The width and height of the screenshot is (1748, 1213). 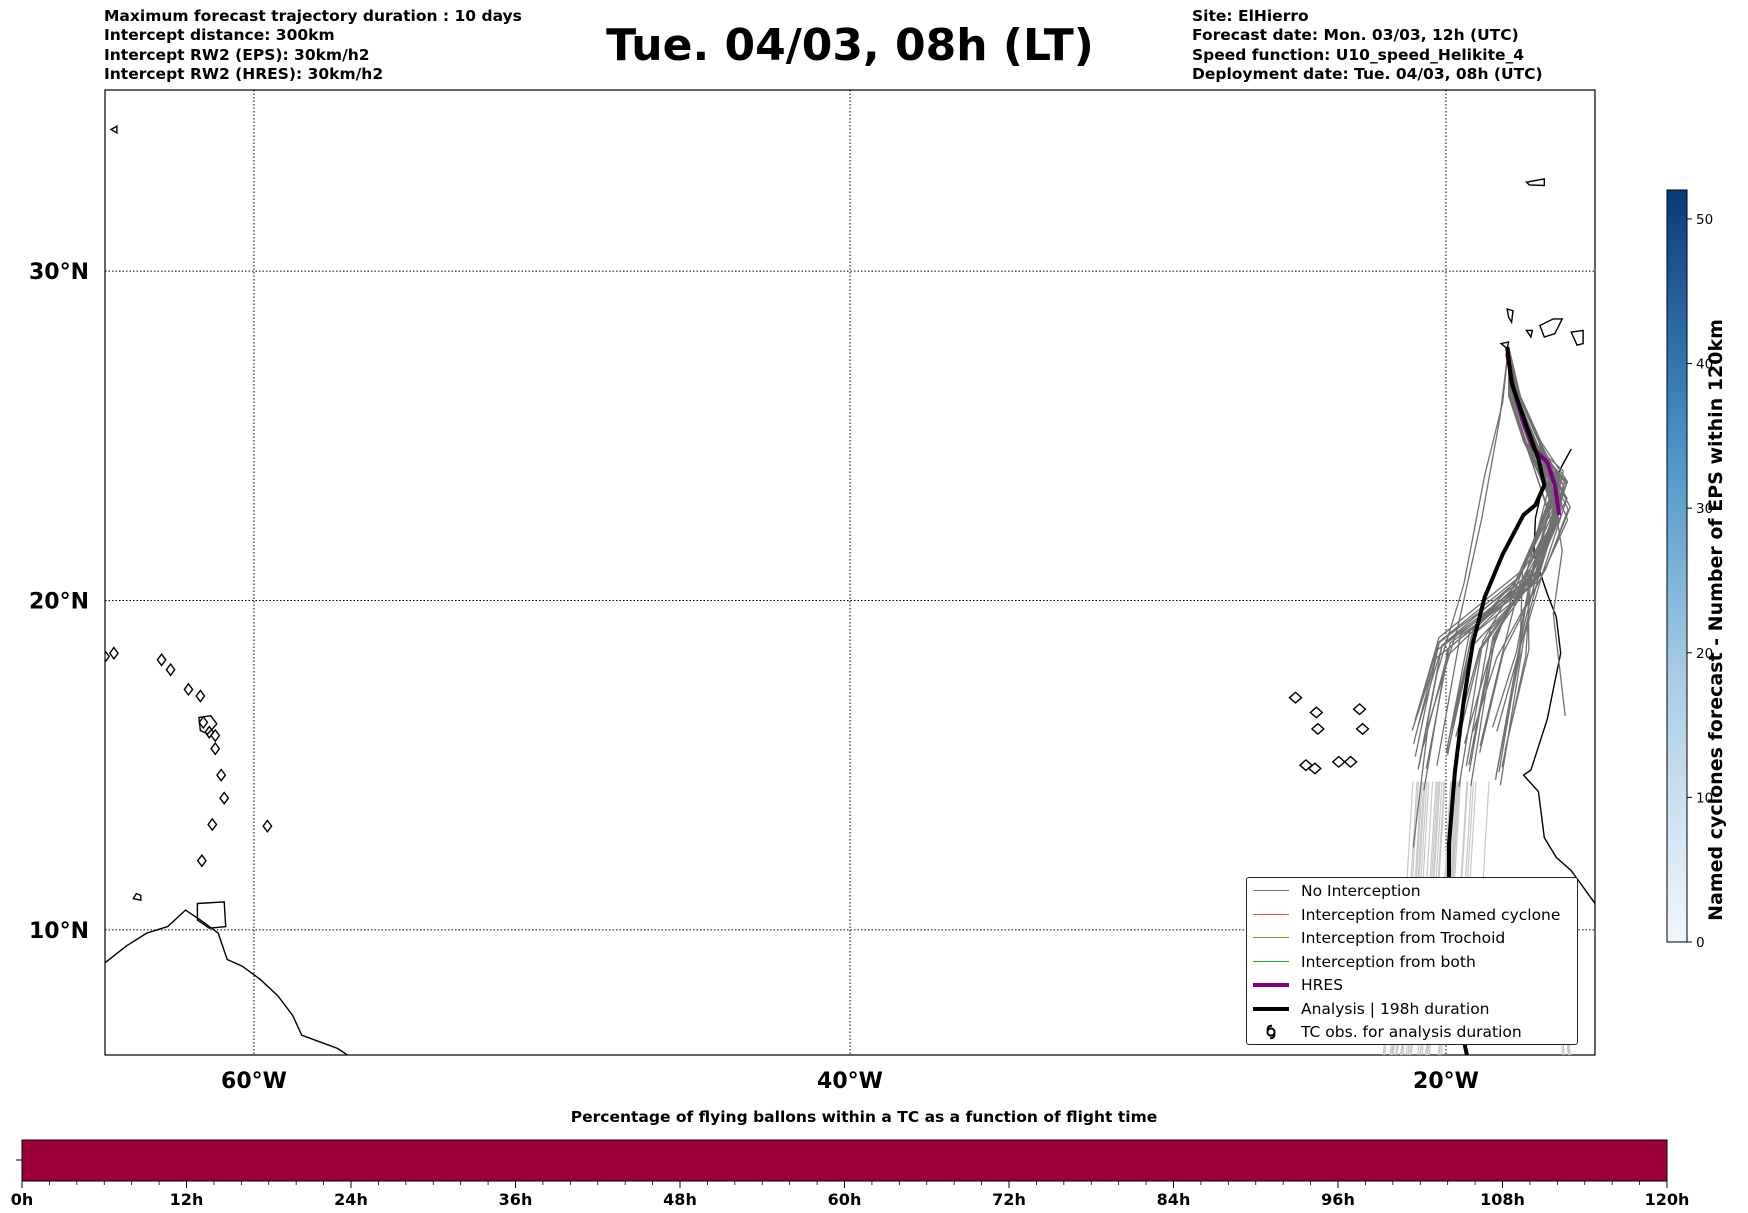 I want to click on flight-time-tick-label: 48h, so click(x=680, y=1199).